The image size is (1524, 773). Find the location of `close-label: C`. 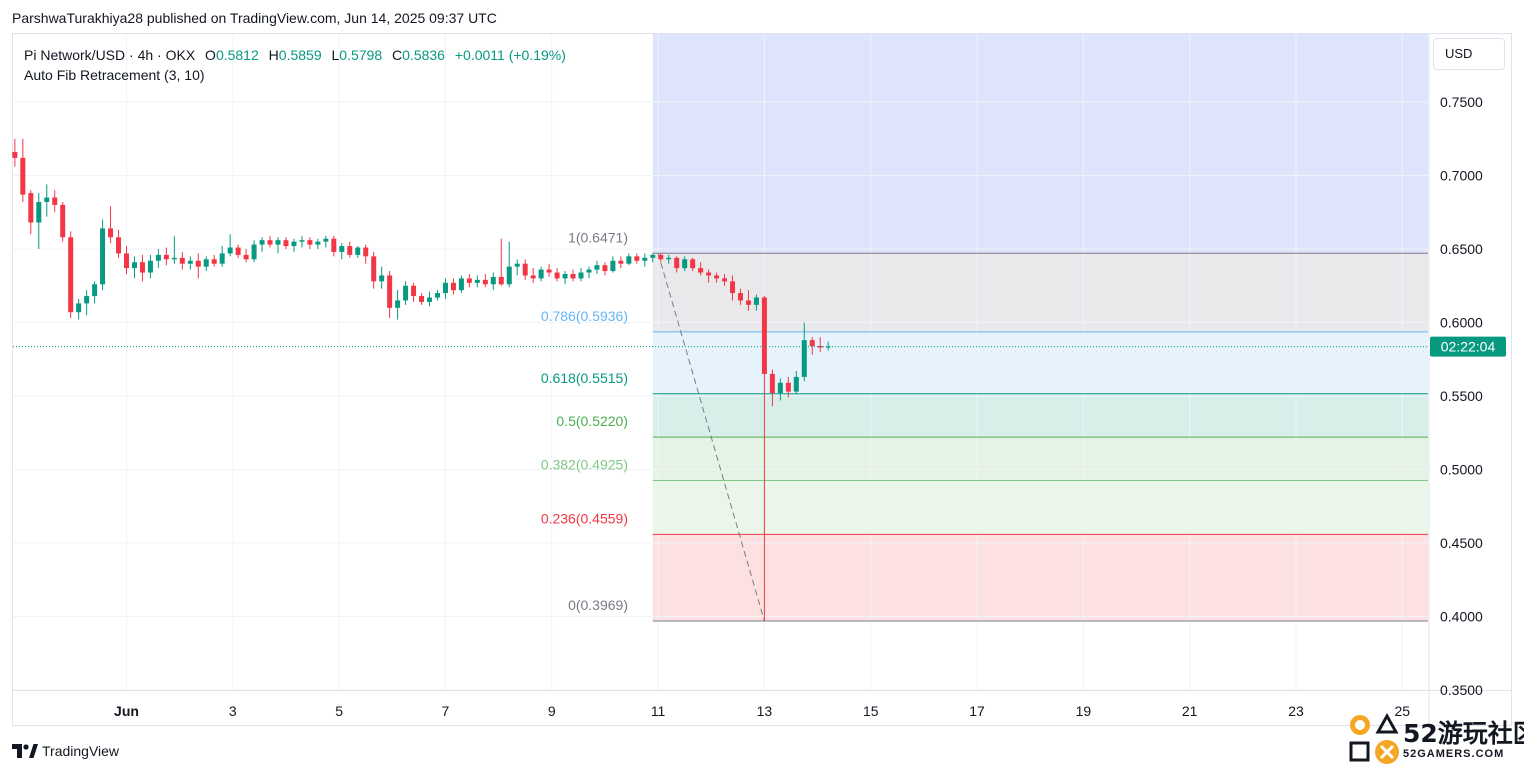

close-label: C is located at coordinates (397, 55).